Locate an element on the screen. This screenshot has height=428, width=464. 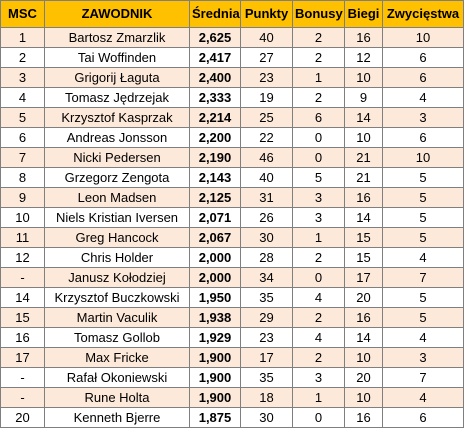
header-punkty: Punkty is located at coordinates (266, 14).